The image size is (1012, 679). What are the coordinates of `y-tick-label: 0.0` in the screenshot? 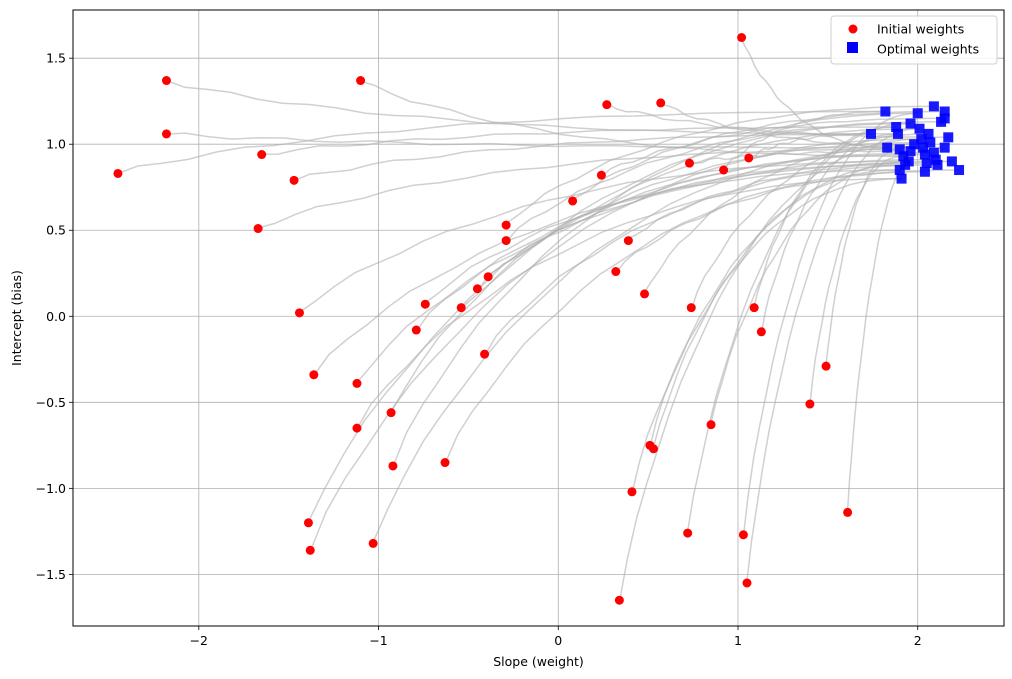 It's located at (56, 316).